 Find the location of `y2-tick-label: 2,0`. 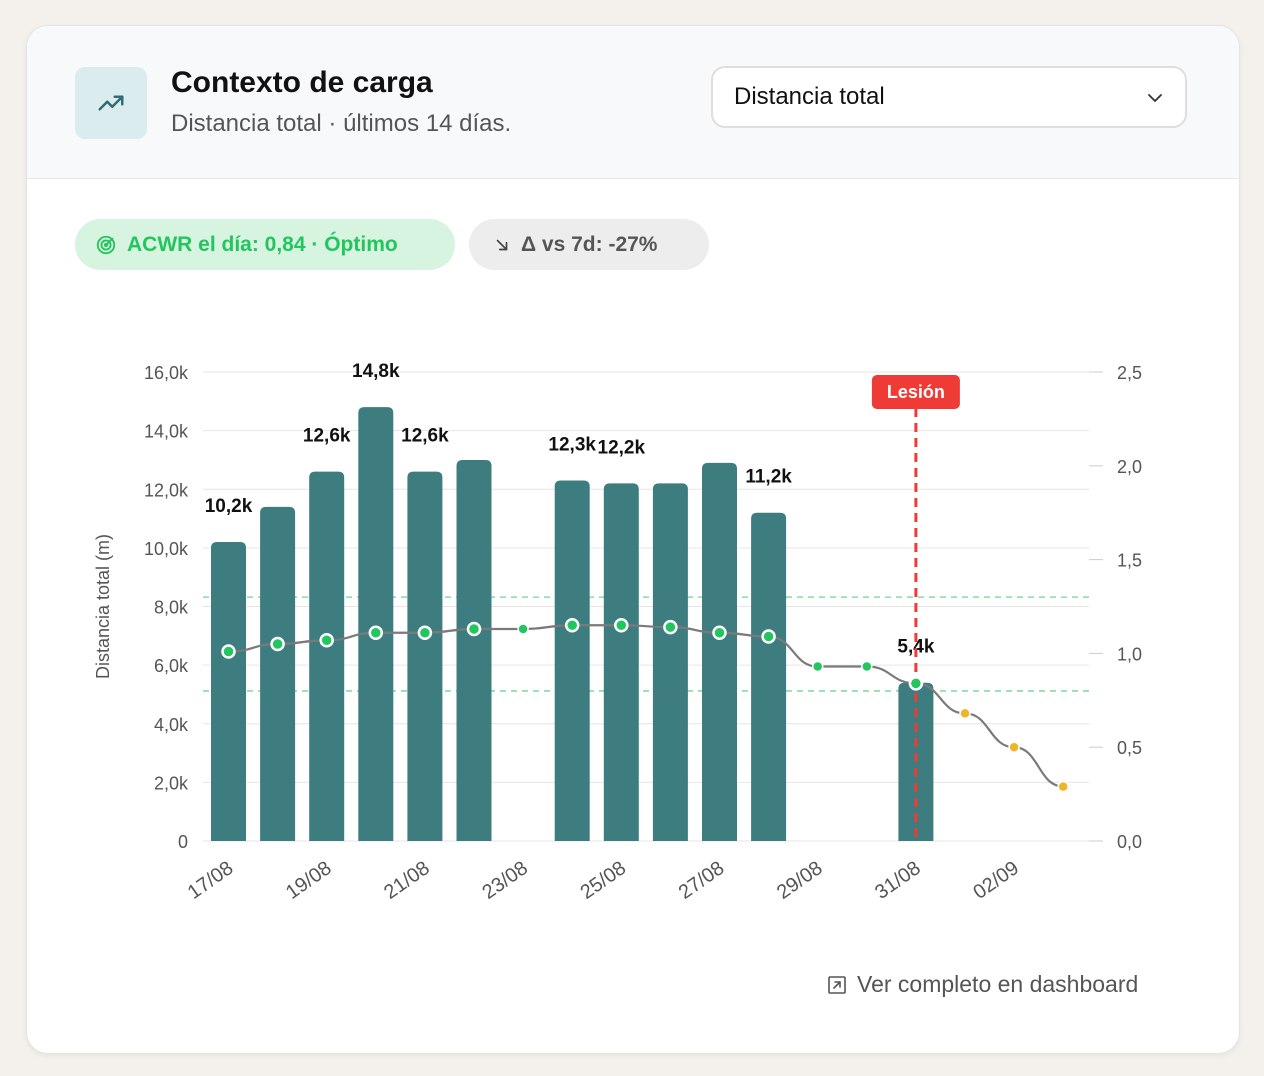

y2-tick-label: 2,0 is located at coordinates (1129, 467).